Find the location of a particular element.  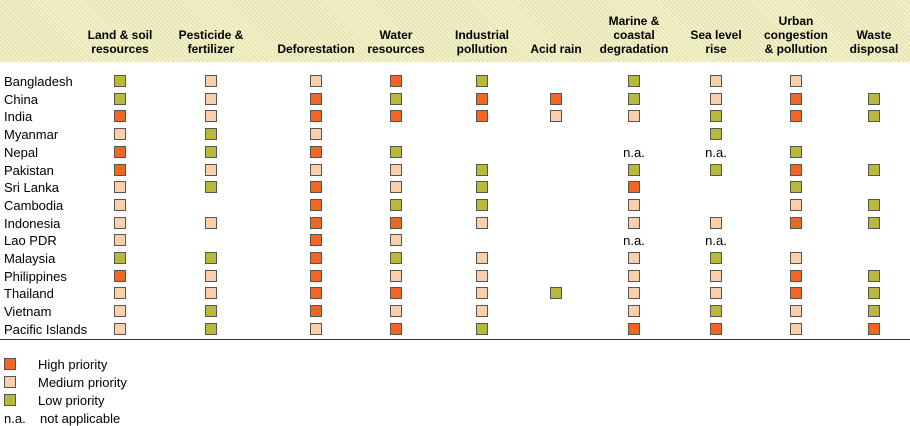

row-label: Pakistan is located at coordinates (29, 170).